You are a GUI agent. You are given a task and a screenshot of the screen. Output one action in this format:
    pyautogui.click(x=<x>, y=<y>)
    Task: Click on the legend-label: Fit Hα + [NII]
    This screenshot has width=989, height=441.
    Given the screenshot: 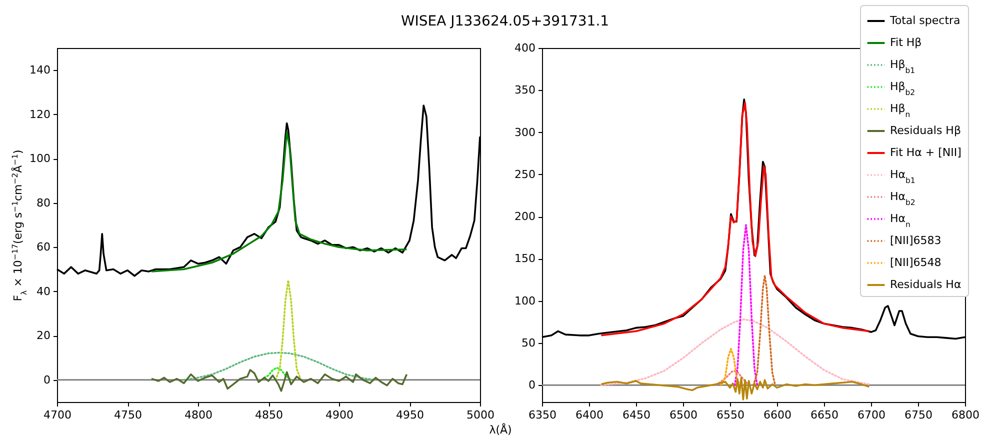 What is the action you would take?
    pyautogui.click(x=926, y=152)
    